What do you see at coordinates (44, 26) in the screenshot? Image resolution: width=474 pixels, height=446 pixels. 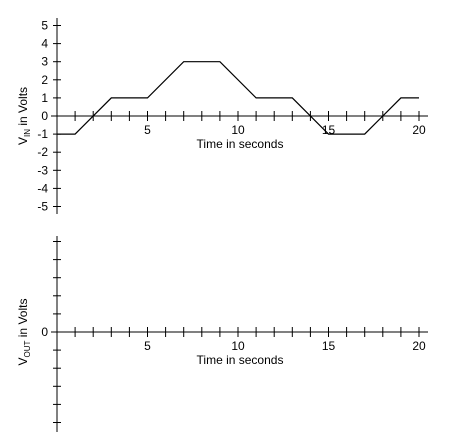 I see `y-tick-label: 5` at bounding box center [44, 26].